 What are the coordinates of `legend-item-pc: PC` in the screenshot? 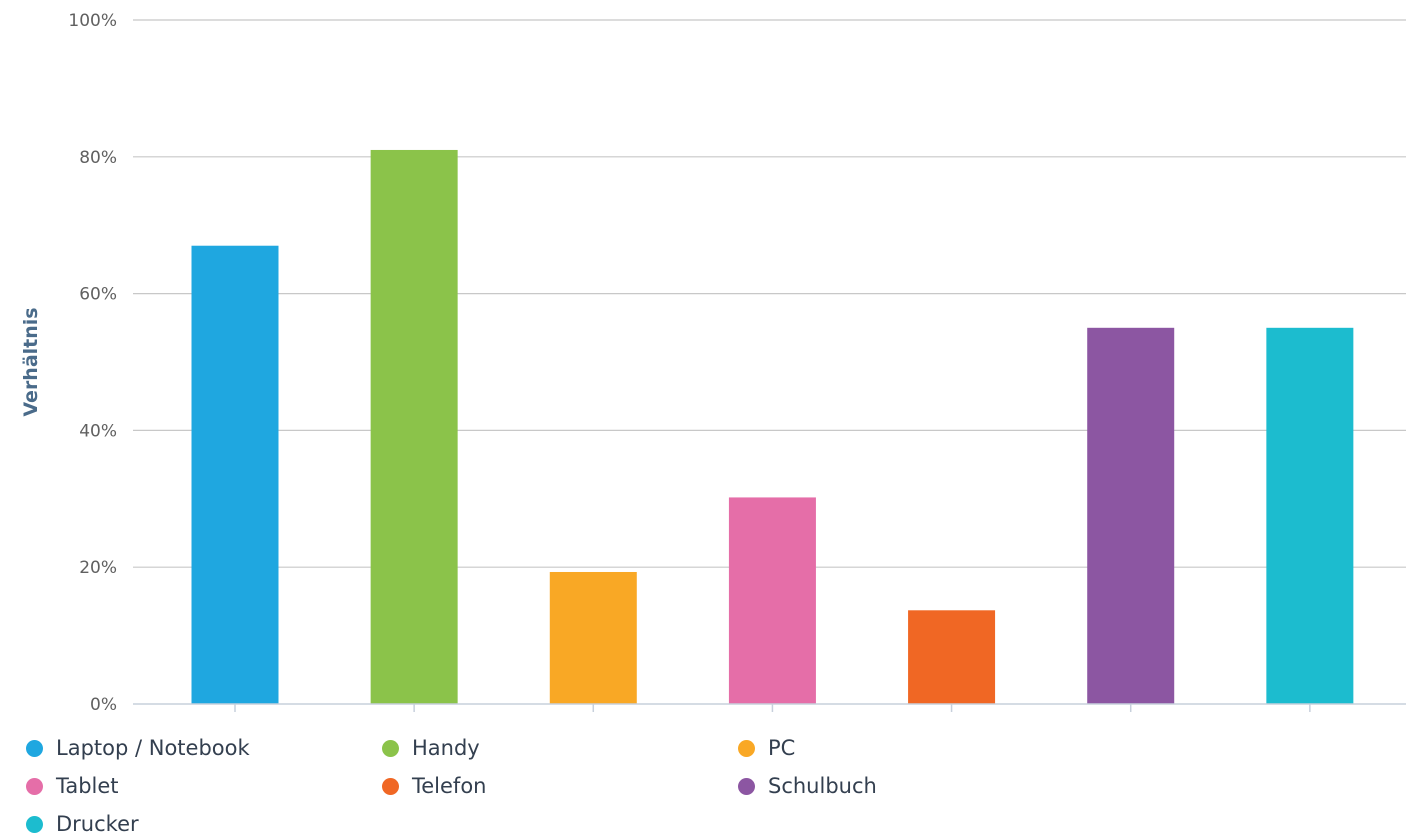 It's located at (828, 748).